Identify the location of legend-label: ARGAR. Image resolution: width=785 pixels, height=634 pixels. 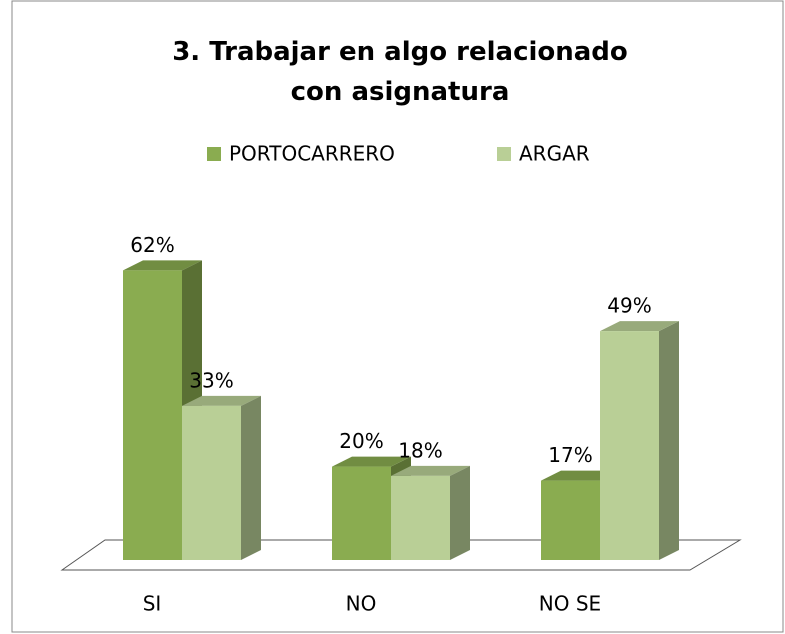
(554, 154).